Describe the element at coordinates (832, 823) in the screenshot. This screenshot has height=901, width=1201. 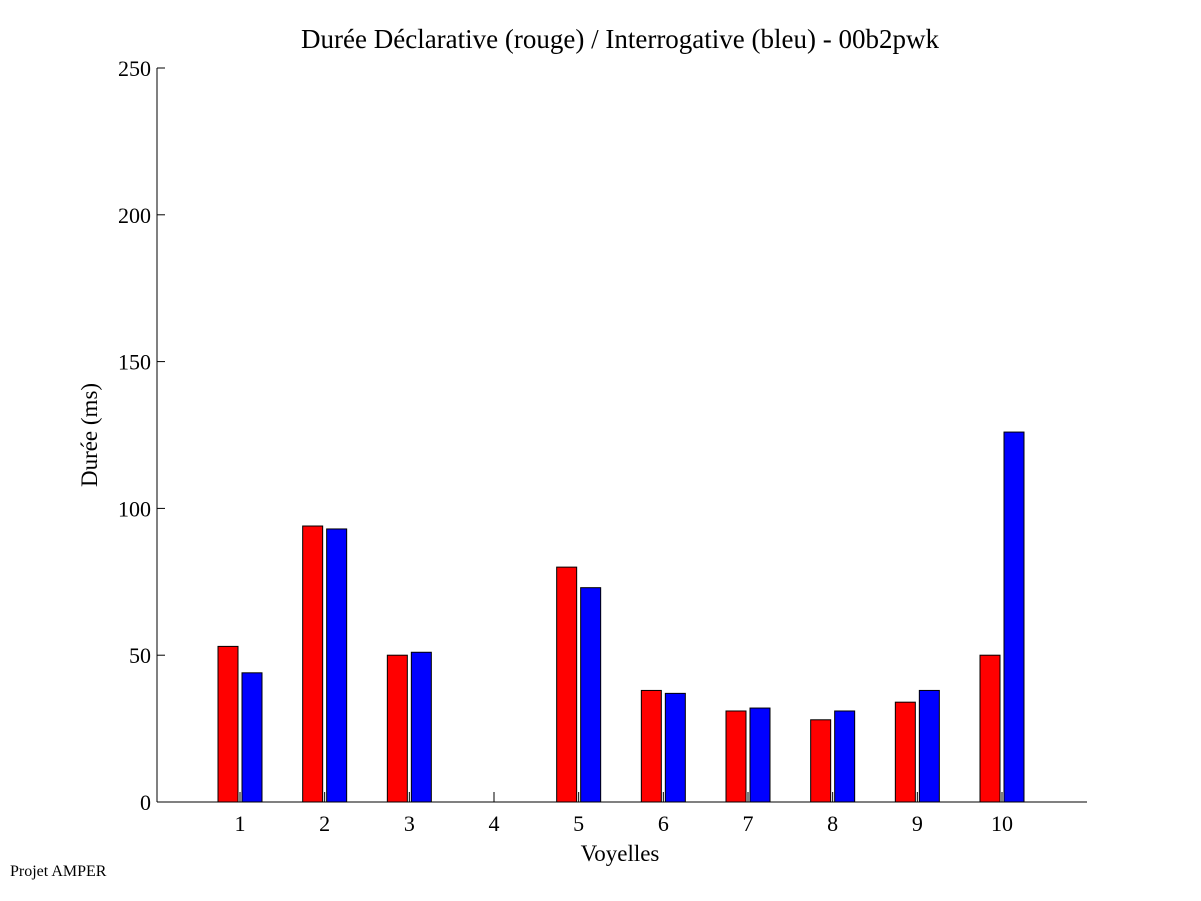
I see `x-tick-label: 8` at that location.